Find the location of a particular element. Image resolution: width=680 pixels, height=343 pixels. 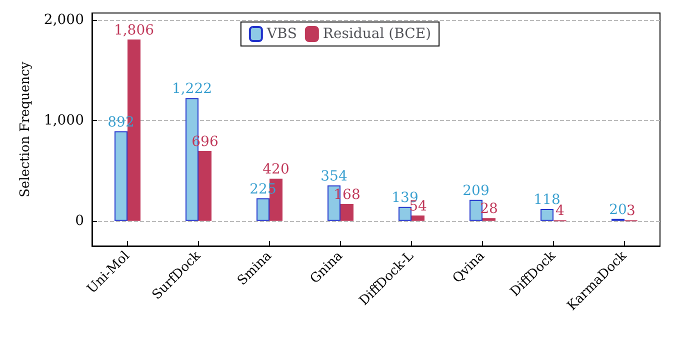

legend-label: VBS is located at coordinates (281, 34).